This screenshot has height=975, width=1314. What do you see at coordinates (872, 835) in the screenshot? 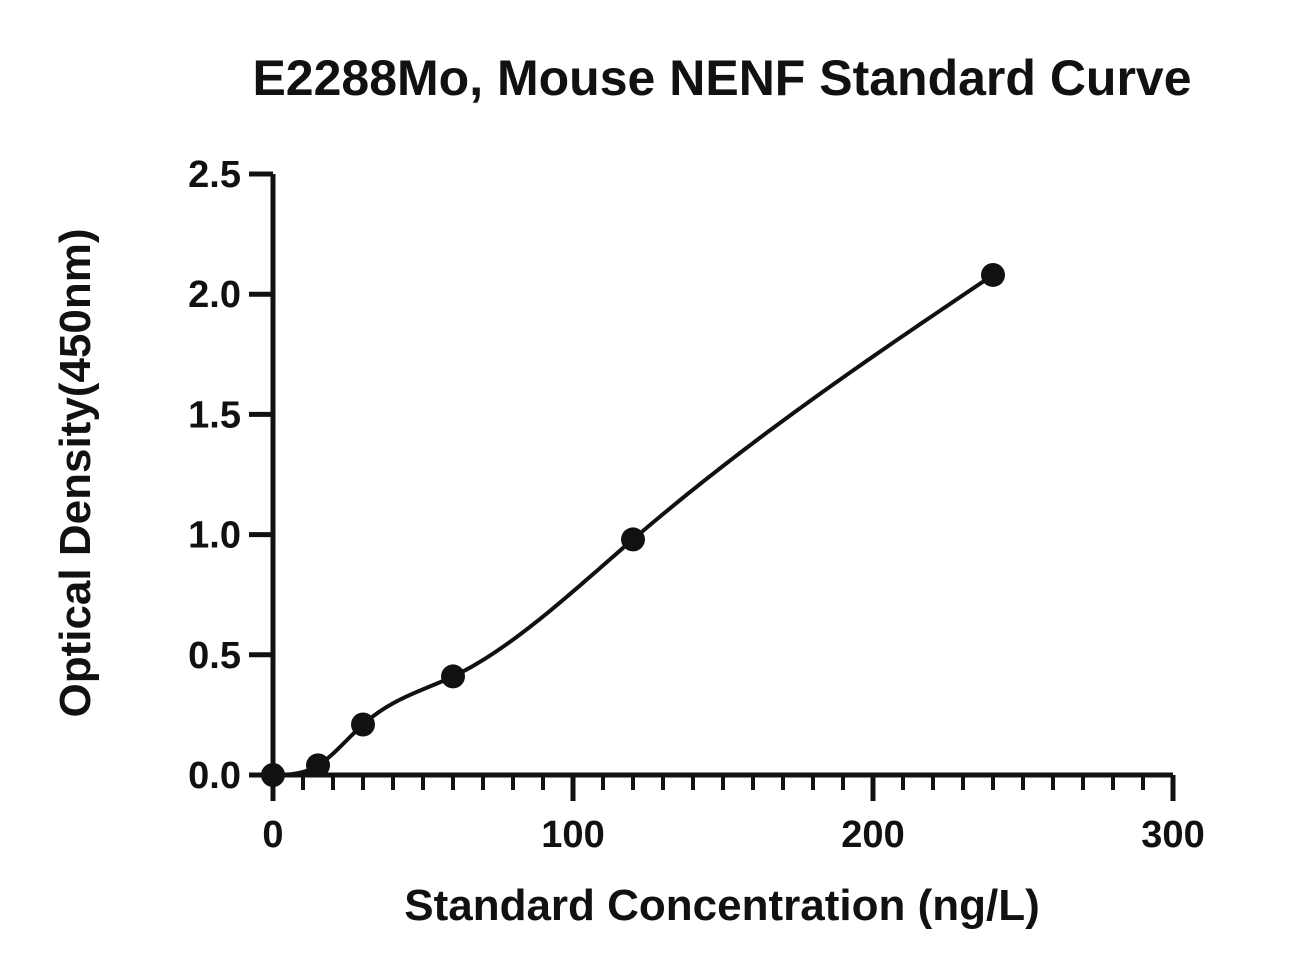
I see `x-tick-label: 200` at bounding box center [872, 835].